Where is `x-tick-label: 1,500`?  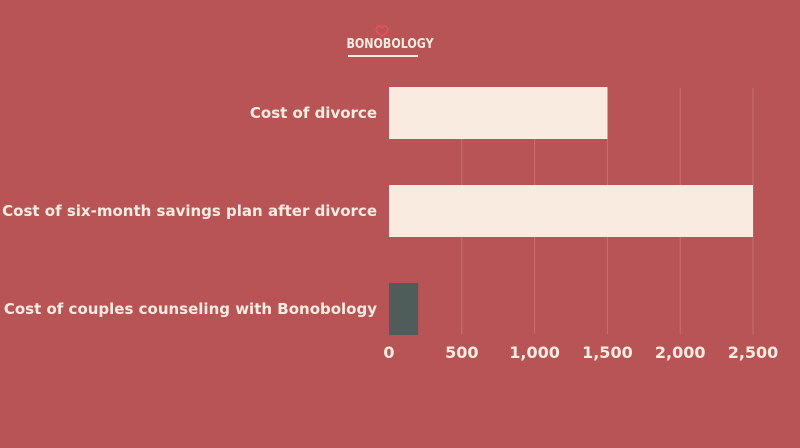 x-tick-label: 1,500 is located at coordinates (607, 352).